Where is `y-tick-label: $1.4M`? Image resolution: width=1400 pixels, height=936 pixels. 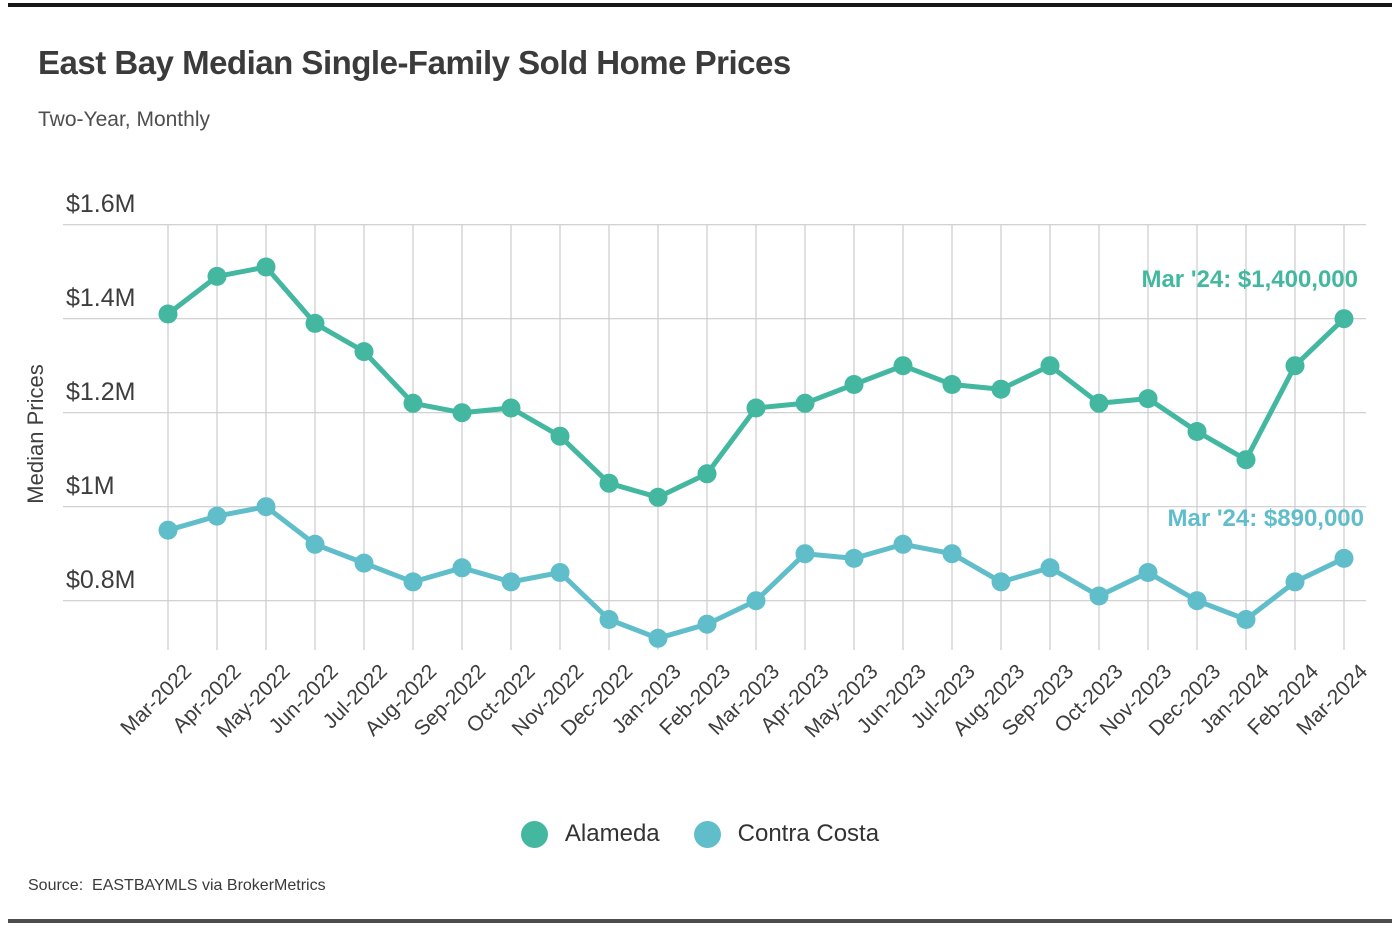 y-tick-label: $1.4M is located at coordinates (101, 297).